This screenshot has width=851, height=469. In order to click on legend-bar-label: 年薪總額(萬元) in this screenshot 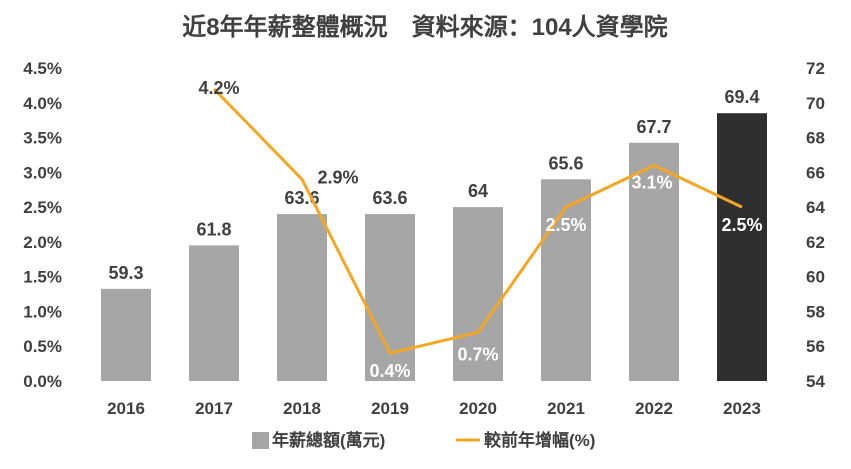, I will do `click(328, 440)`.